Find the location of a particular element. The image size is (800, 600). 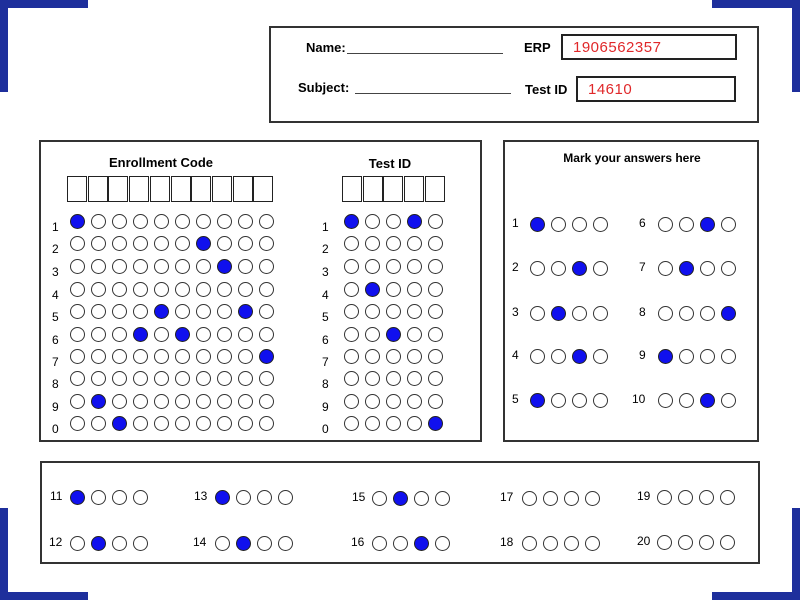

erp-field: 1906562357 is located at coordinates (649, 47).